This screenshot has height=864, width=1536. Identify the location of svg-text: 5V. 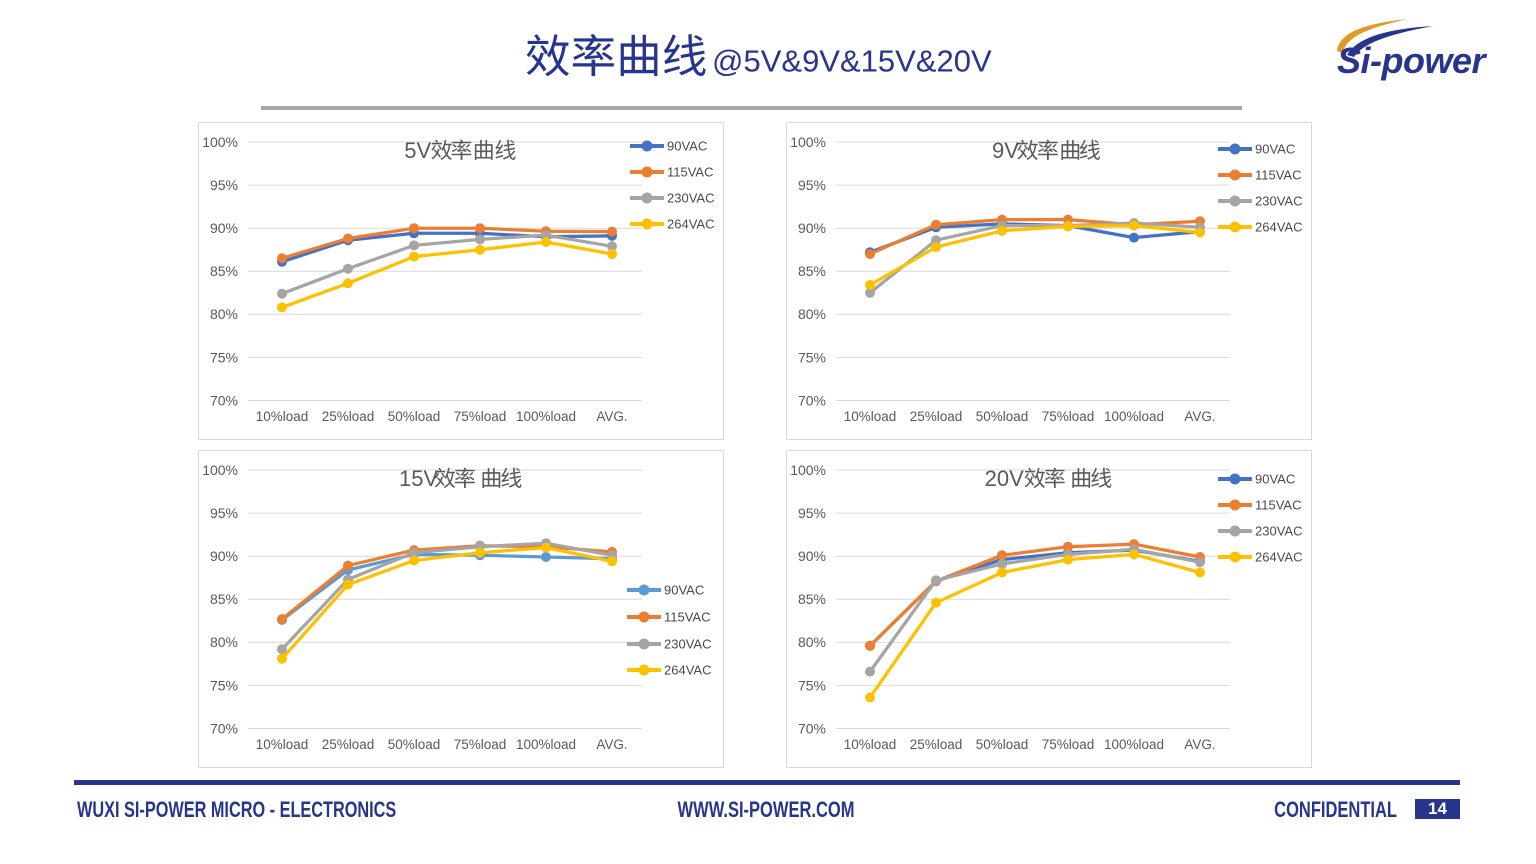
(417, 150).